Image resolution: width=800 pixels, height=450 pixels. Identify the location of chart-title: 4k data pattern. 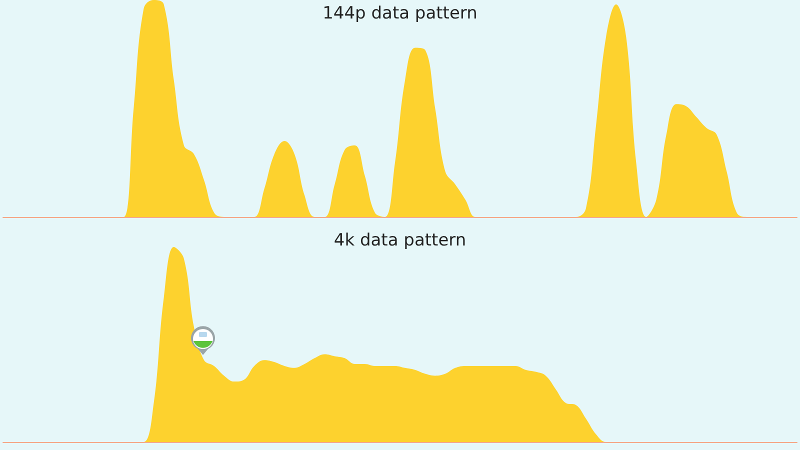
(400, 240).